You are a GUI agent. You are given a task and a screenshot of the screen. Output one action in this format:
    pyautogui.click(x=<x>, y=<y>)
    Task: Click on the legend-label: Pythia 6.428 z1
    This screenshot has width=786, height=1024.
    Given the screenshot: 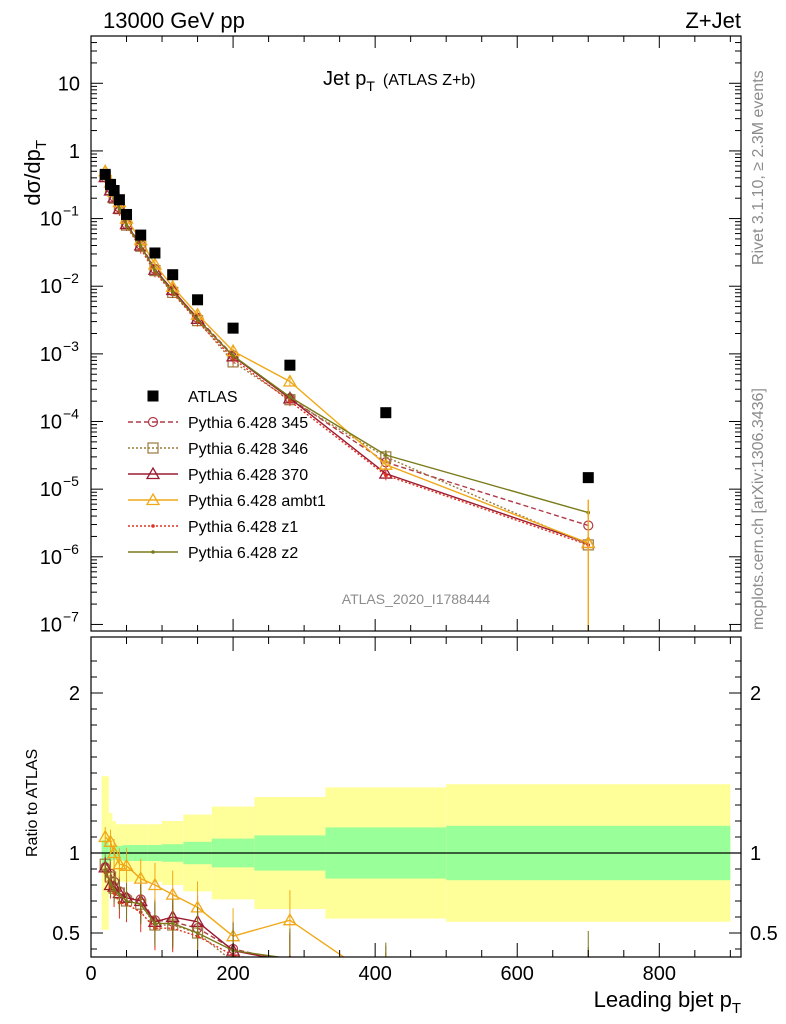 What is the action you would take?
    pyautogui.click(x=243, y=527)
    